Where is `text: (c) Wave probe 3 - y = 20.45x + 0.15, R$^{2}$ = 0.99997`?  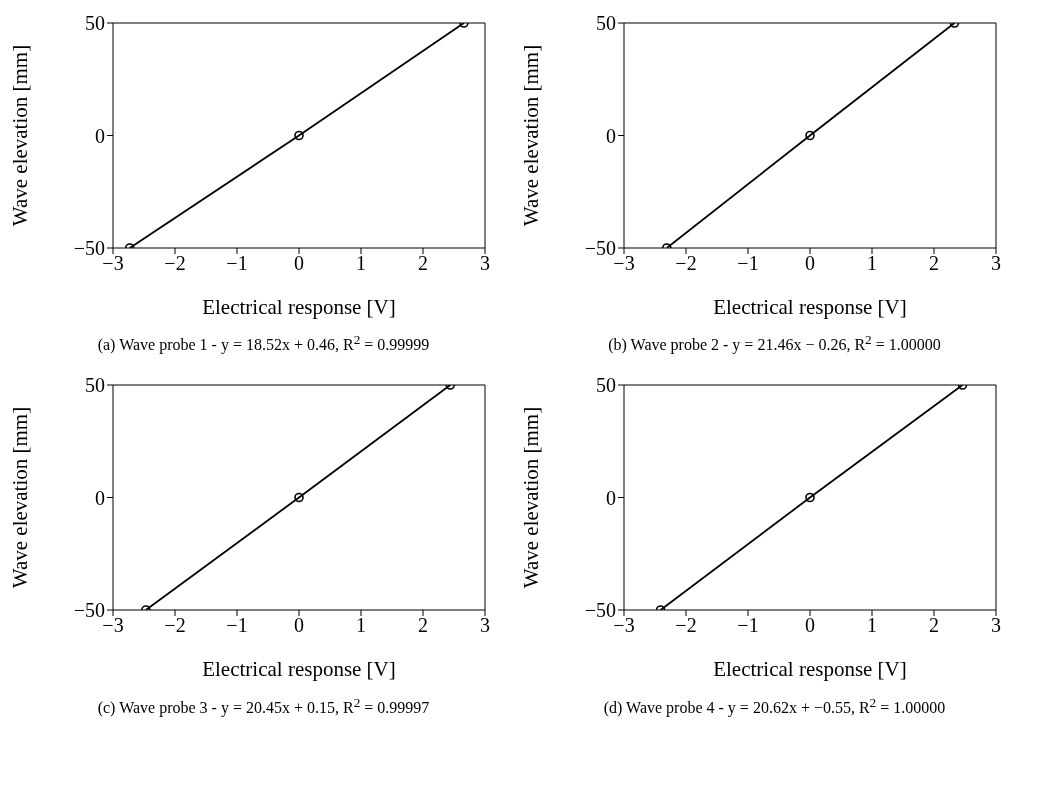
text: (c) Wave probe 3 - y = 20.45x + 0.15, R$^{2}$ = 0.99997 is located at coordinates (263, 705).